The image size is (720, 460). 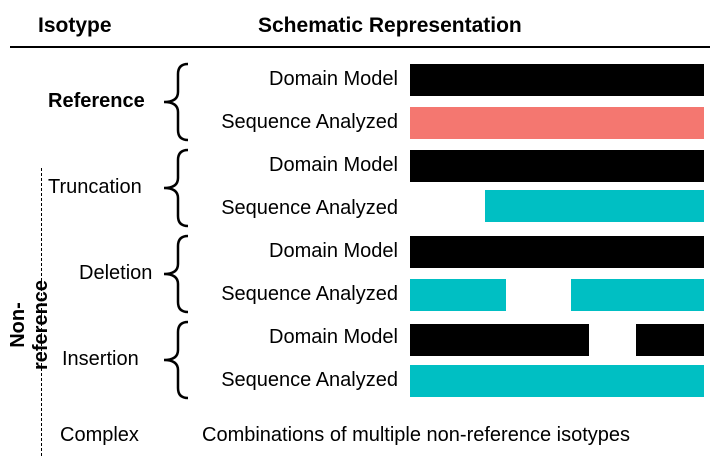 I want to click on reference-sequence-bar, so click(x=557, y=123).